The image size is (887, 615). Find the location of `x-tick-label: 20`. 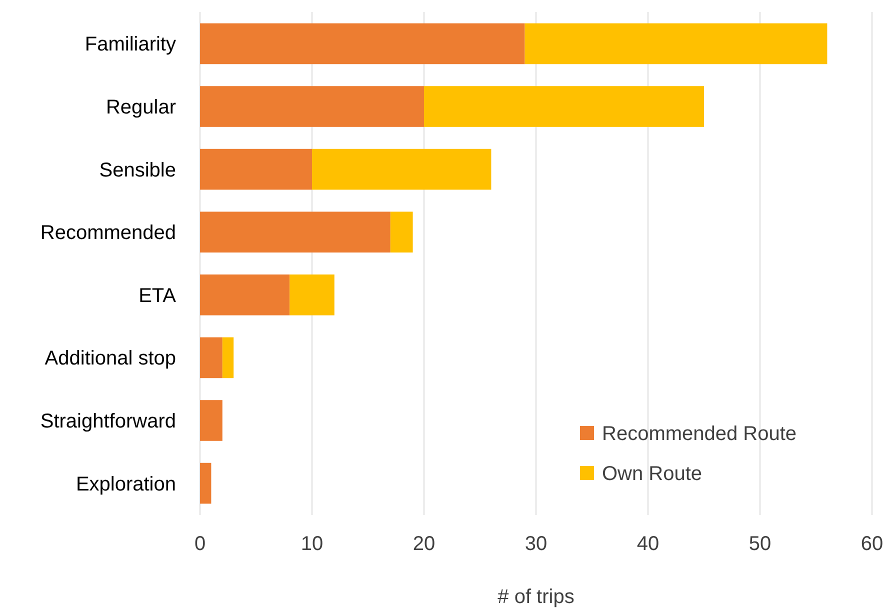

x-tick-label: 20 is located at coordinates (424, 544).